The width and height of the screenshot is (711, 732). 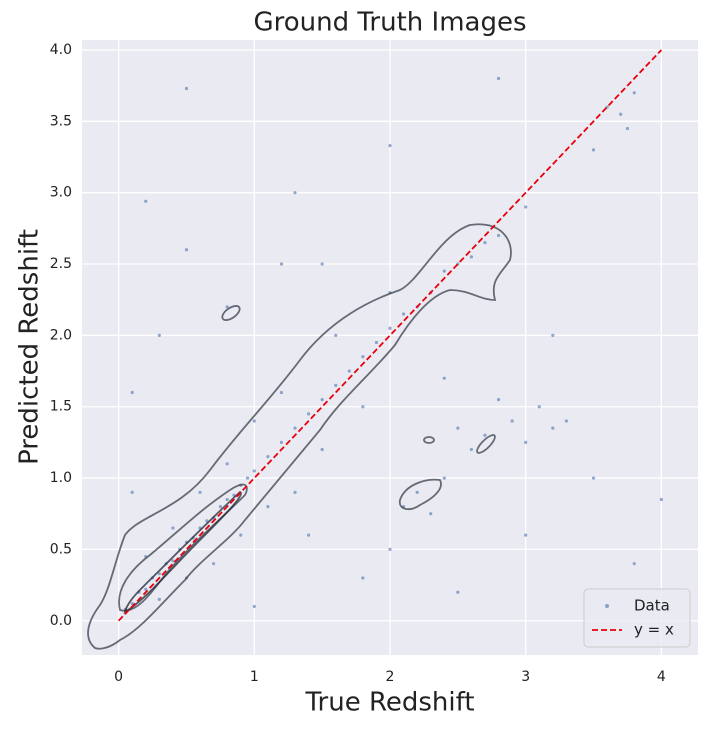 What do you see at coordinates (61, 407) in the screenshot?
I see `y-tick-label: 1.5` at bounding box center [61, 407].